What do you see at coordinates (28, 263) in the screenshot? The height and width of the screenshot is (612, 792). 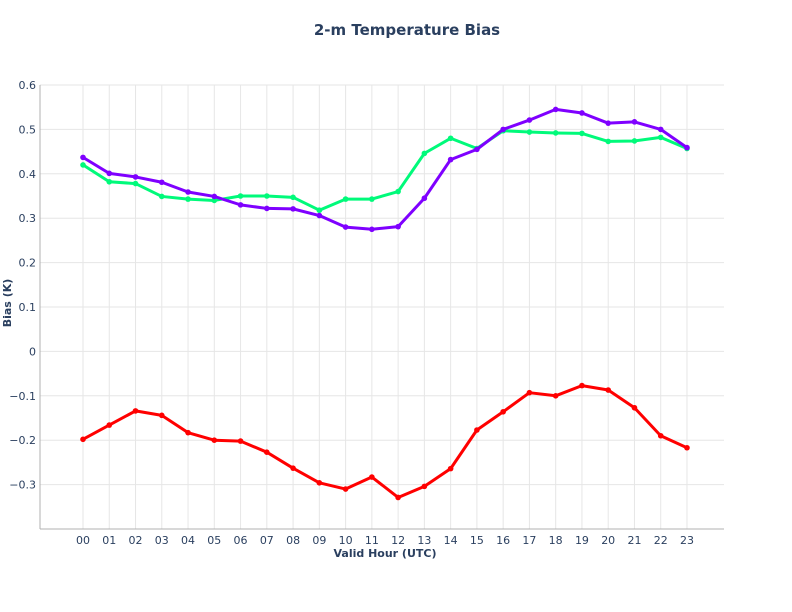 I see `y-tick-label: 0.2` at bounding box center [28, 263].